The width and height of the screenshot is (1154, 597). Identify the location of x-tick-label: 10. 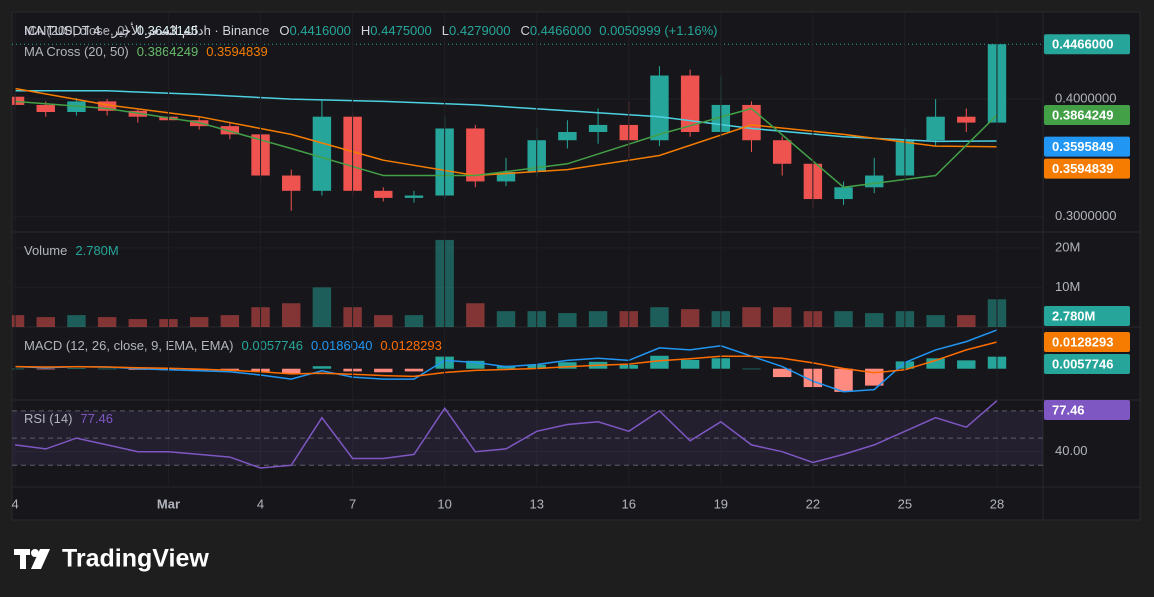
(444, 503).